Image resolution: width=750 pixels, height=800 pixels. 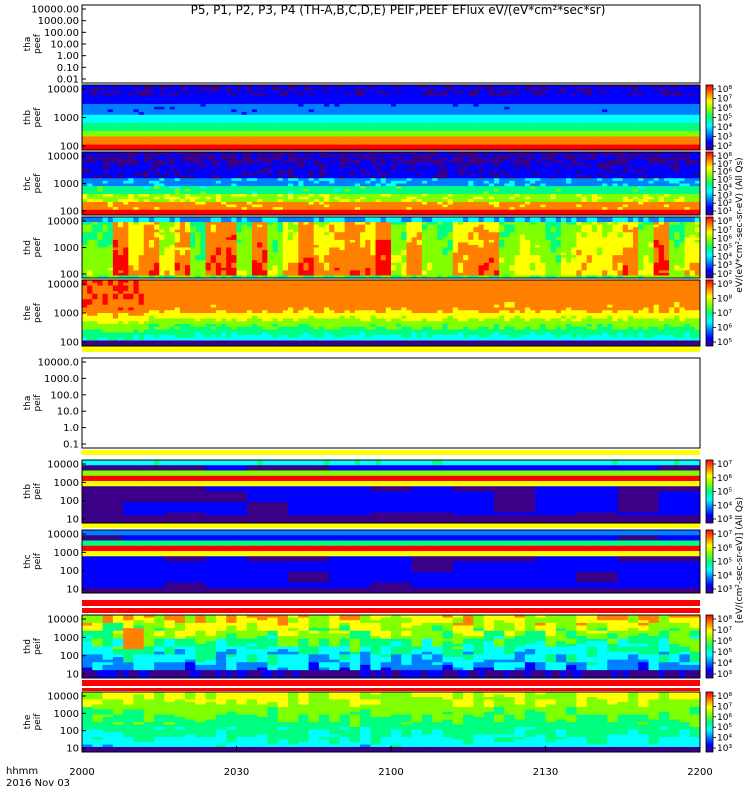 What do you see at coordinates (68, 56) in the screenshot?
I see `ytick-label: 1.00` at bounding box center [68, 56].